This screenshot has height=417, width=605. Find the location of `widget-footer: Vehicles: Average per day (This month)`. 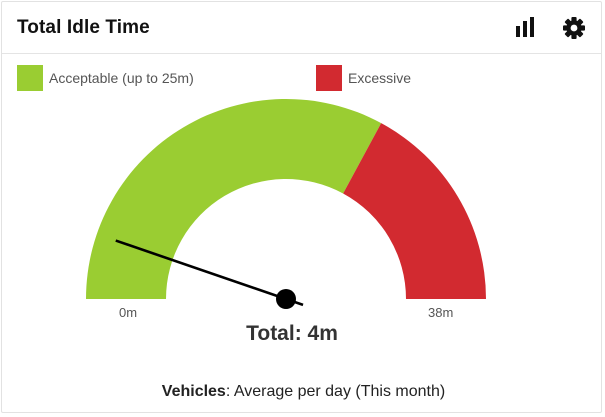

widget-footer: Vehicles: Average per day (This month) is located at coordinates (303, 392).